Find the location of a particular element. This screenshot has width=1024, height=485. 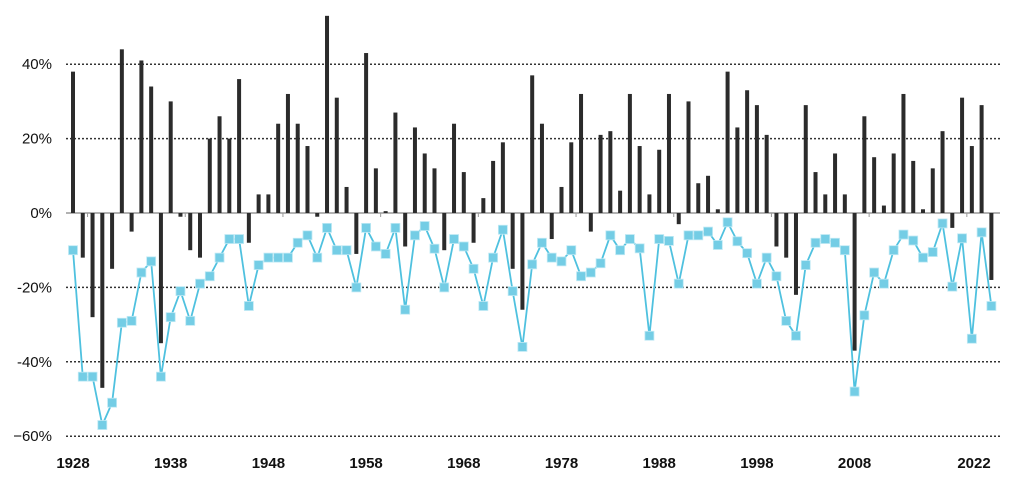

bar-1987 is located at coordinates (649, 203).